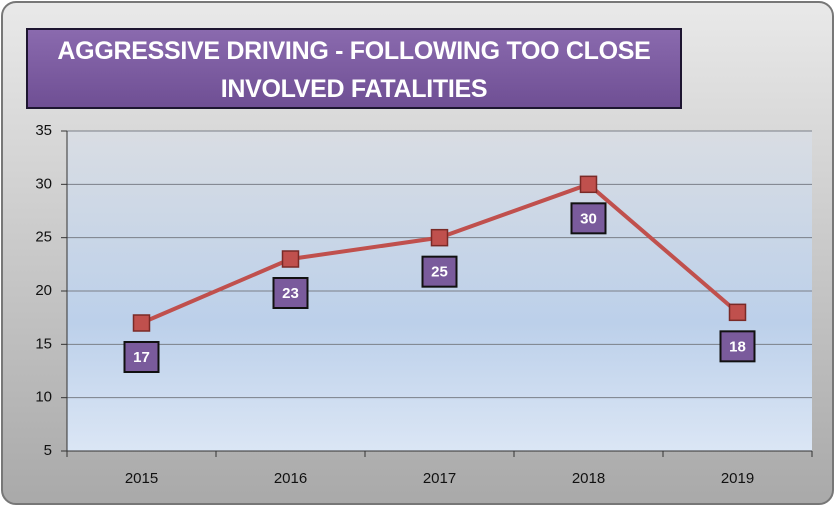  I want to click on data-label: 23, so click(290, 293).